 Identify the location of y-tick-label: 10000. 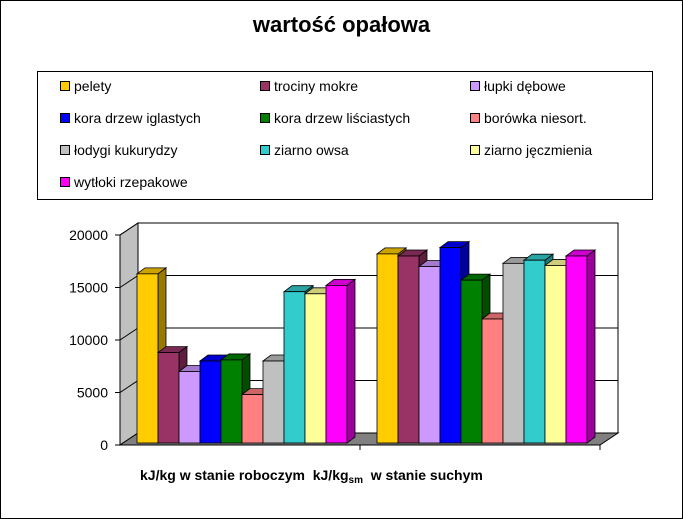
(88, 340).